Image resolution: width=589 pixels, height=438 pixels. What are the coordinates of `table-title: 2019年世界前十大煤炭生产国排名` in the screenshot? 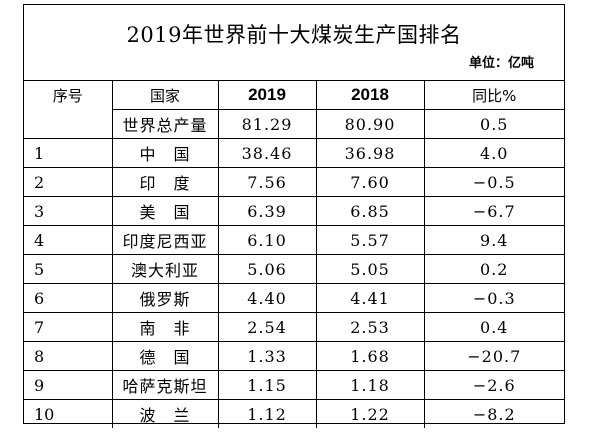 It's located at (294, 35).